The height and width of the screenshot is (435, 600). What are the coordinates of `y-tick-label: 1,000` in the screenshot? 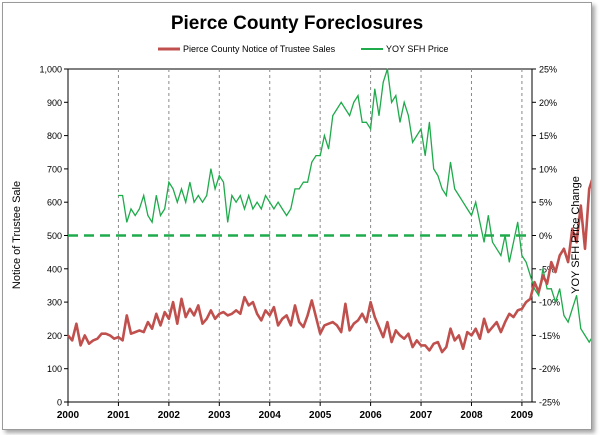 It's located at (50, 70).